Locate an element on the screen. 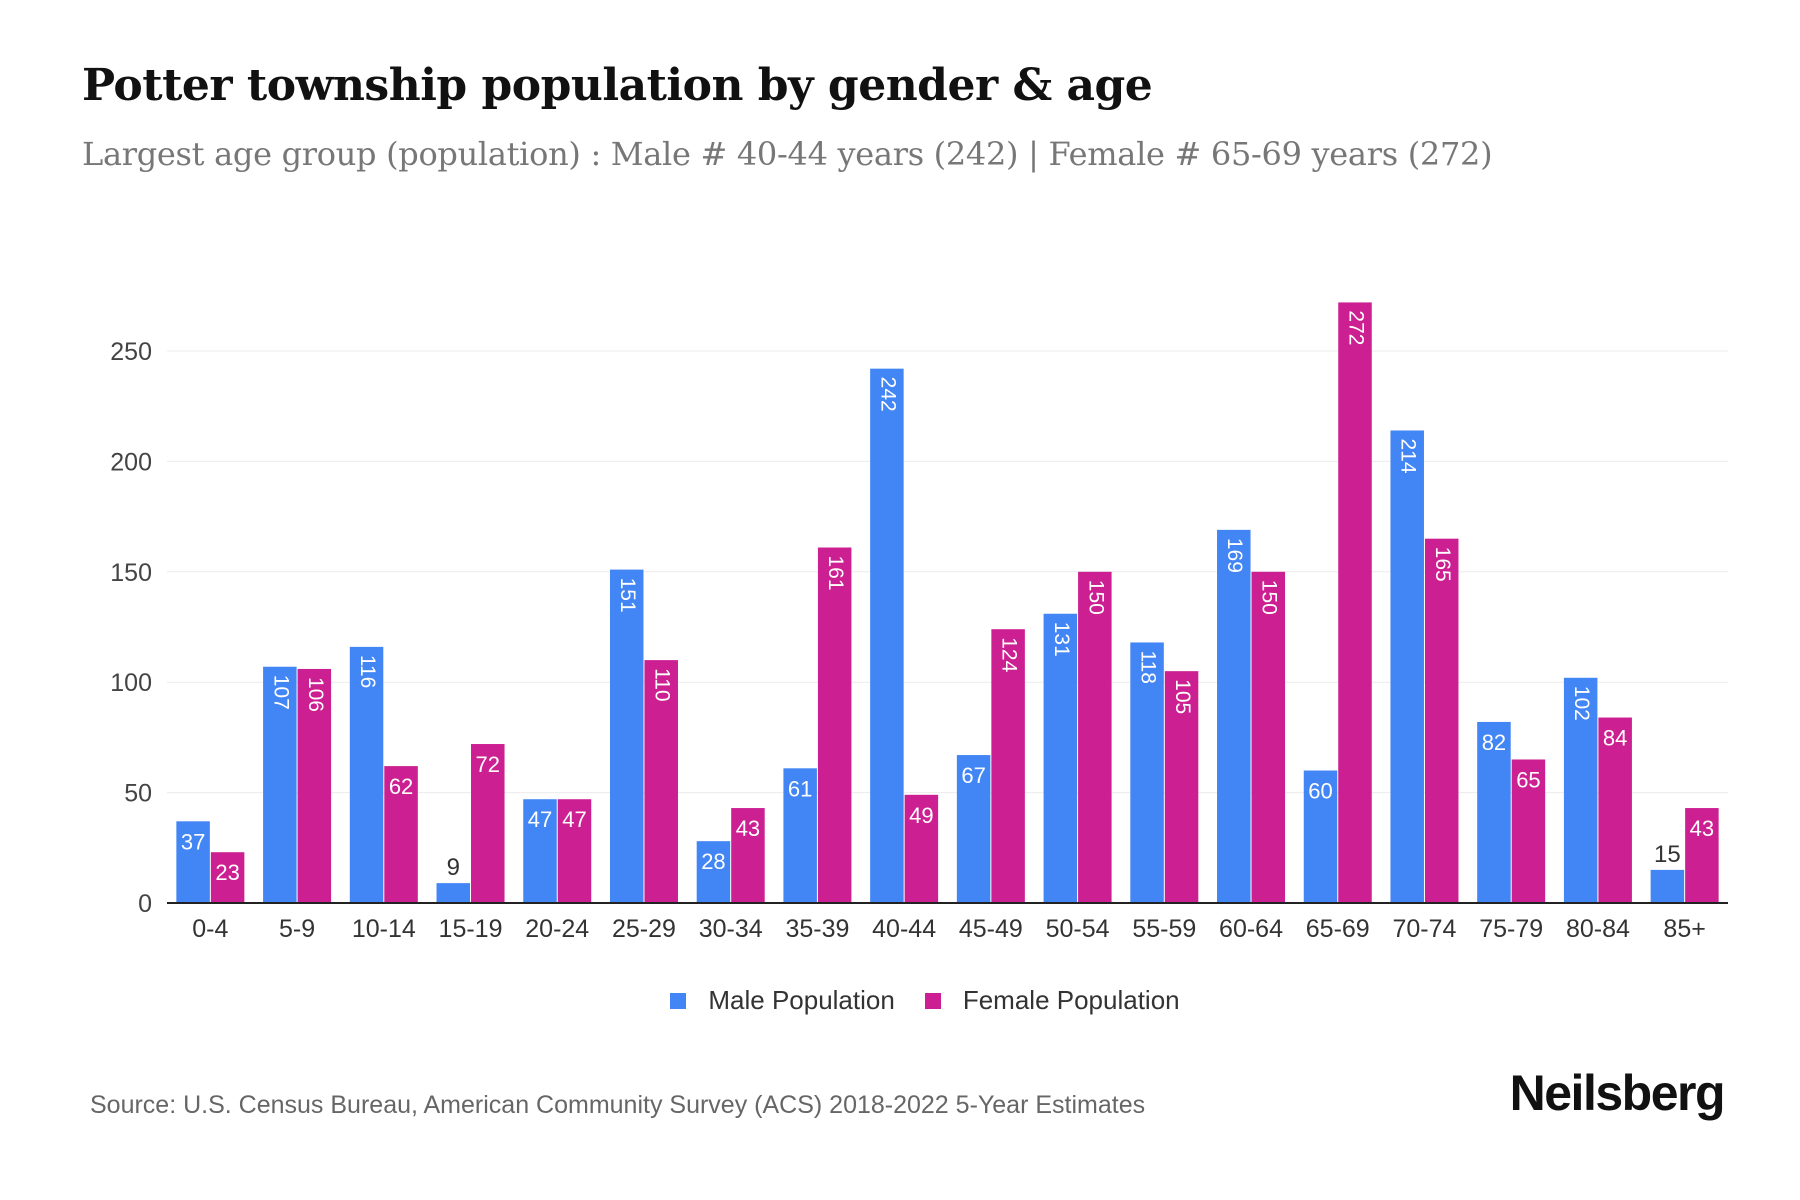 This screenshot has width=1800, height=1200. x-tick-label: 30-34 is located at coordinates (731, 929).